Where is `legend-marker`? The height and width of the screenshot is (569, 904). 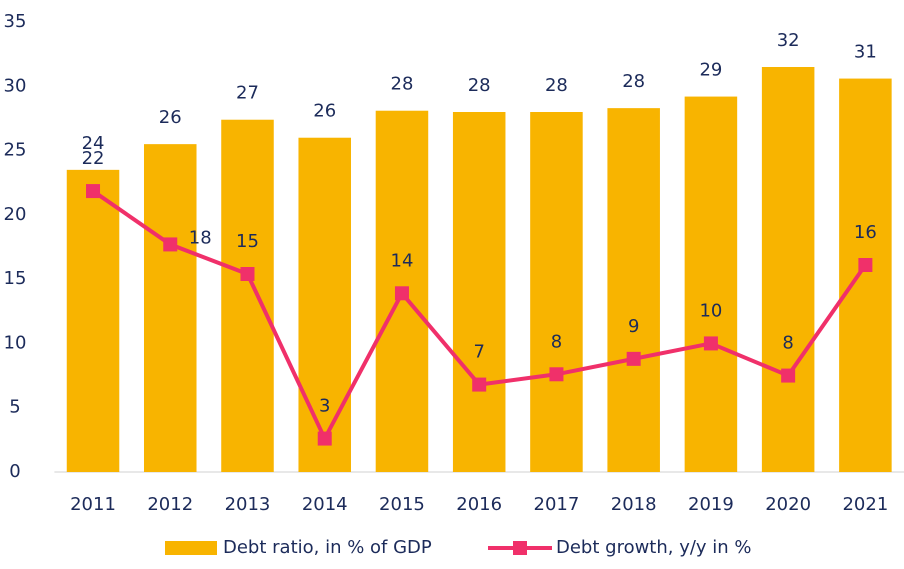 legend-marker is located at coordinates (520, 548).